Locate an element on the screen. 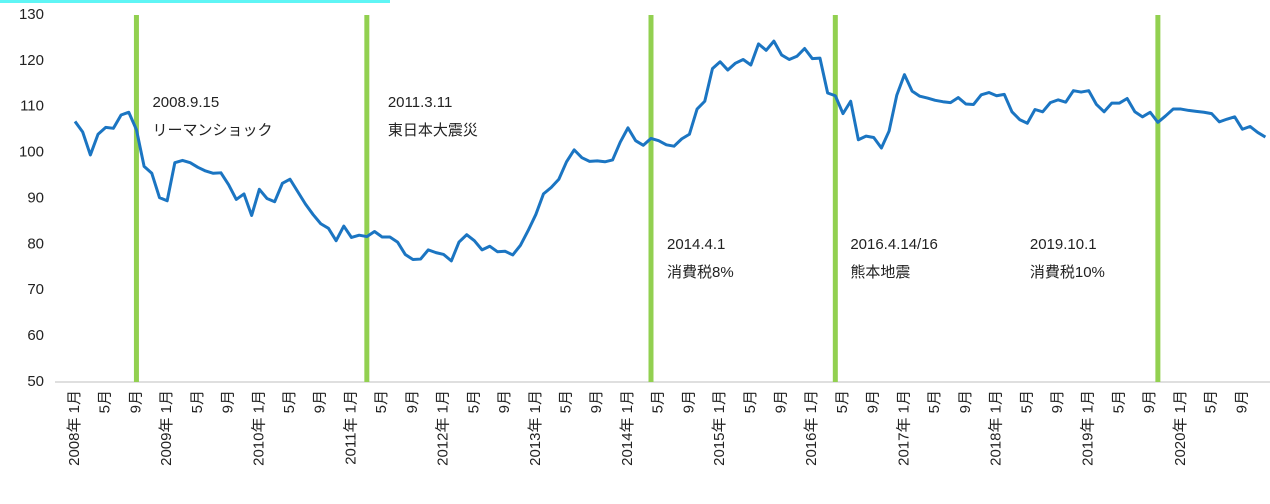 This screenshot has width=1270, height=504. annotation: 消費税10% is located at coordinates (1067, 272).